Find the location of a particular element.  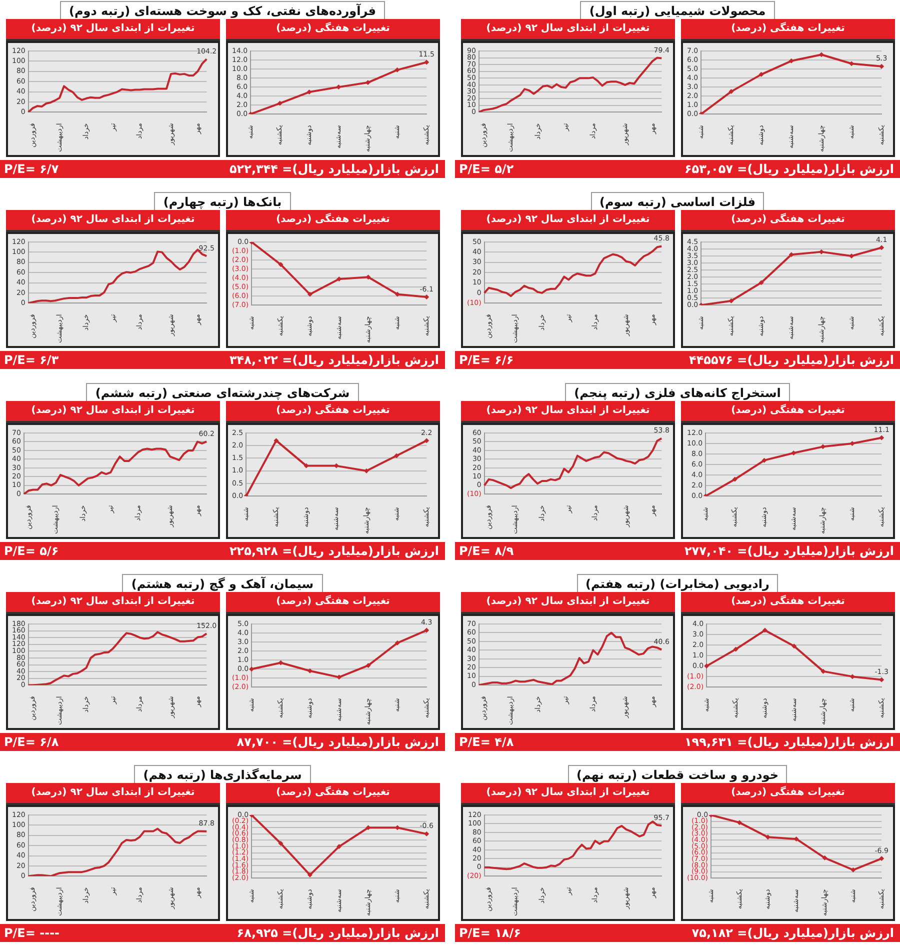

text: ارزش بازار(میلیارد ریال)= ۲۷۷,۰۴۰ is located at coordinates (789, 551).